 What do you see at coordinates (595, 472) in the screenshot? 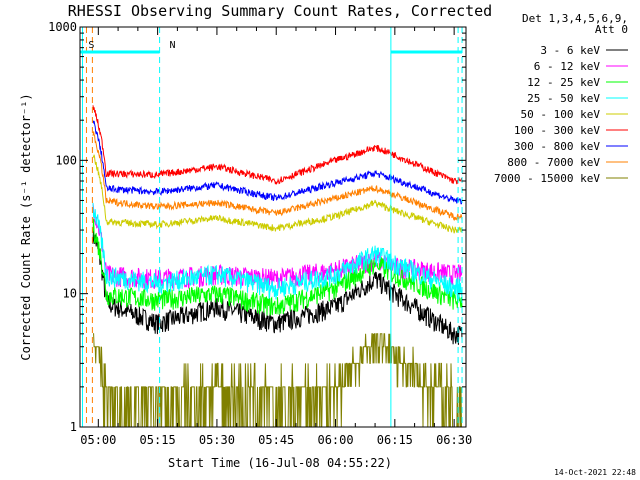
I see `timestamp: 14-Oct-2021 22:48` at bounding box center [595, 472].